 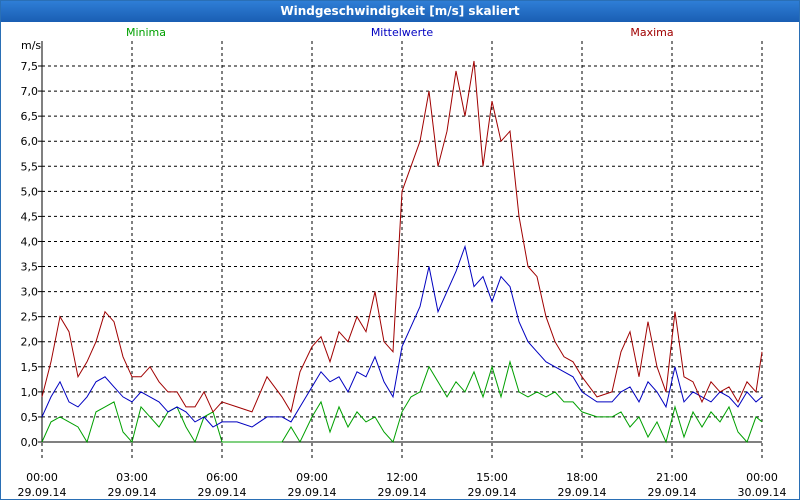 What do you see at coordinates (400, 11) in the screenshot?
I see `window-title: Windgeschwindigkeit [m/s] skaliert` at bounding box center [400, 11].